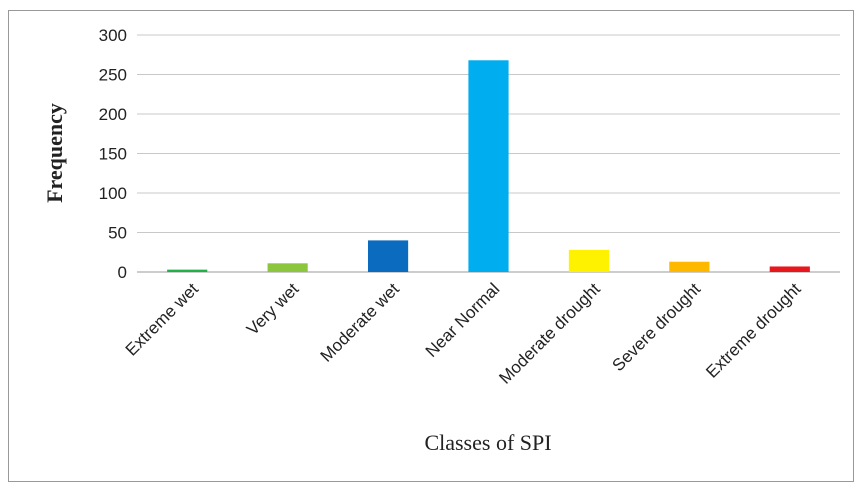 This screenshot has width=855, height=483. What do you see at coordinates (113, 114) in the screenshot?
I see `y-tick-label: 200` at bounding box center [113, 114].